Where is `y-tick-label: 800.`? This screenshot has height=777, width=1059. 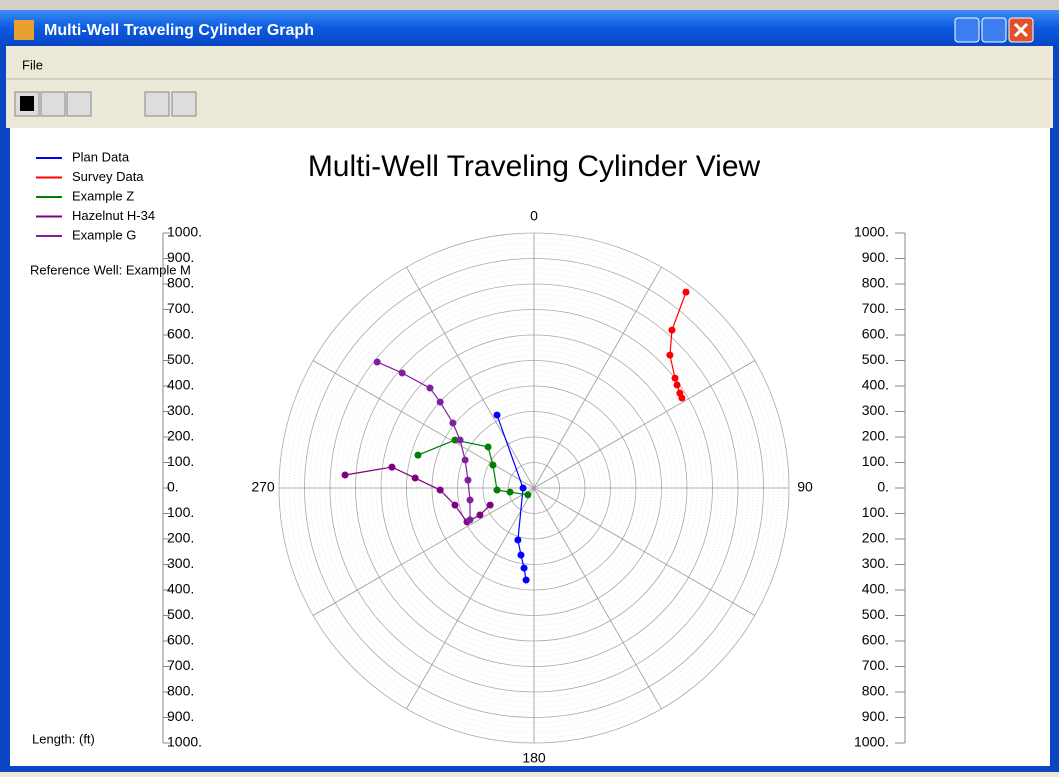
y-tick-label: 800. is located at coordinates (180, 691).